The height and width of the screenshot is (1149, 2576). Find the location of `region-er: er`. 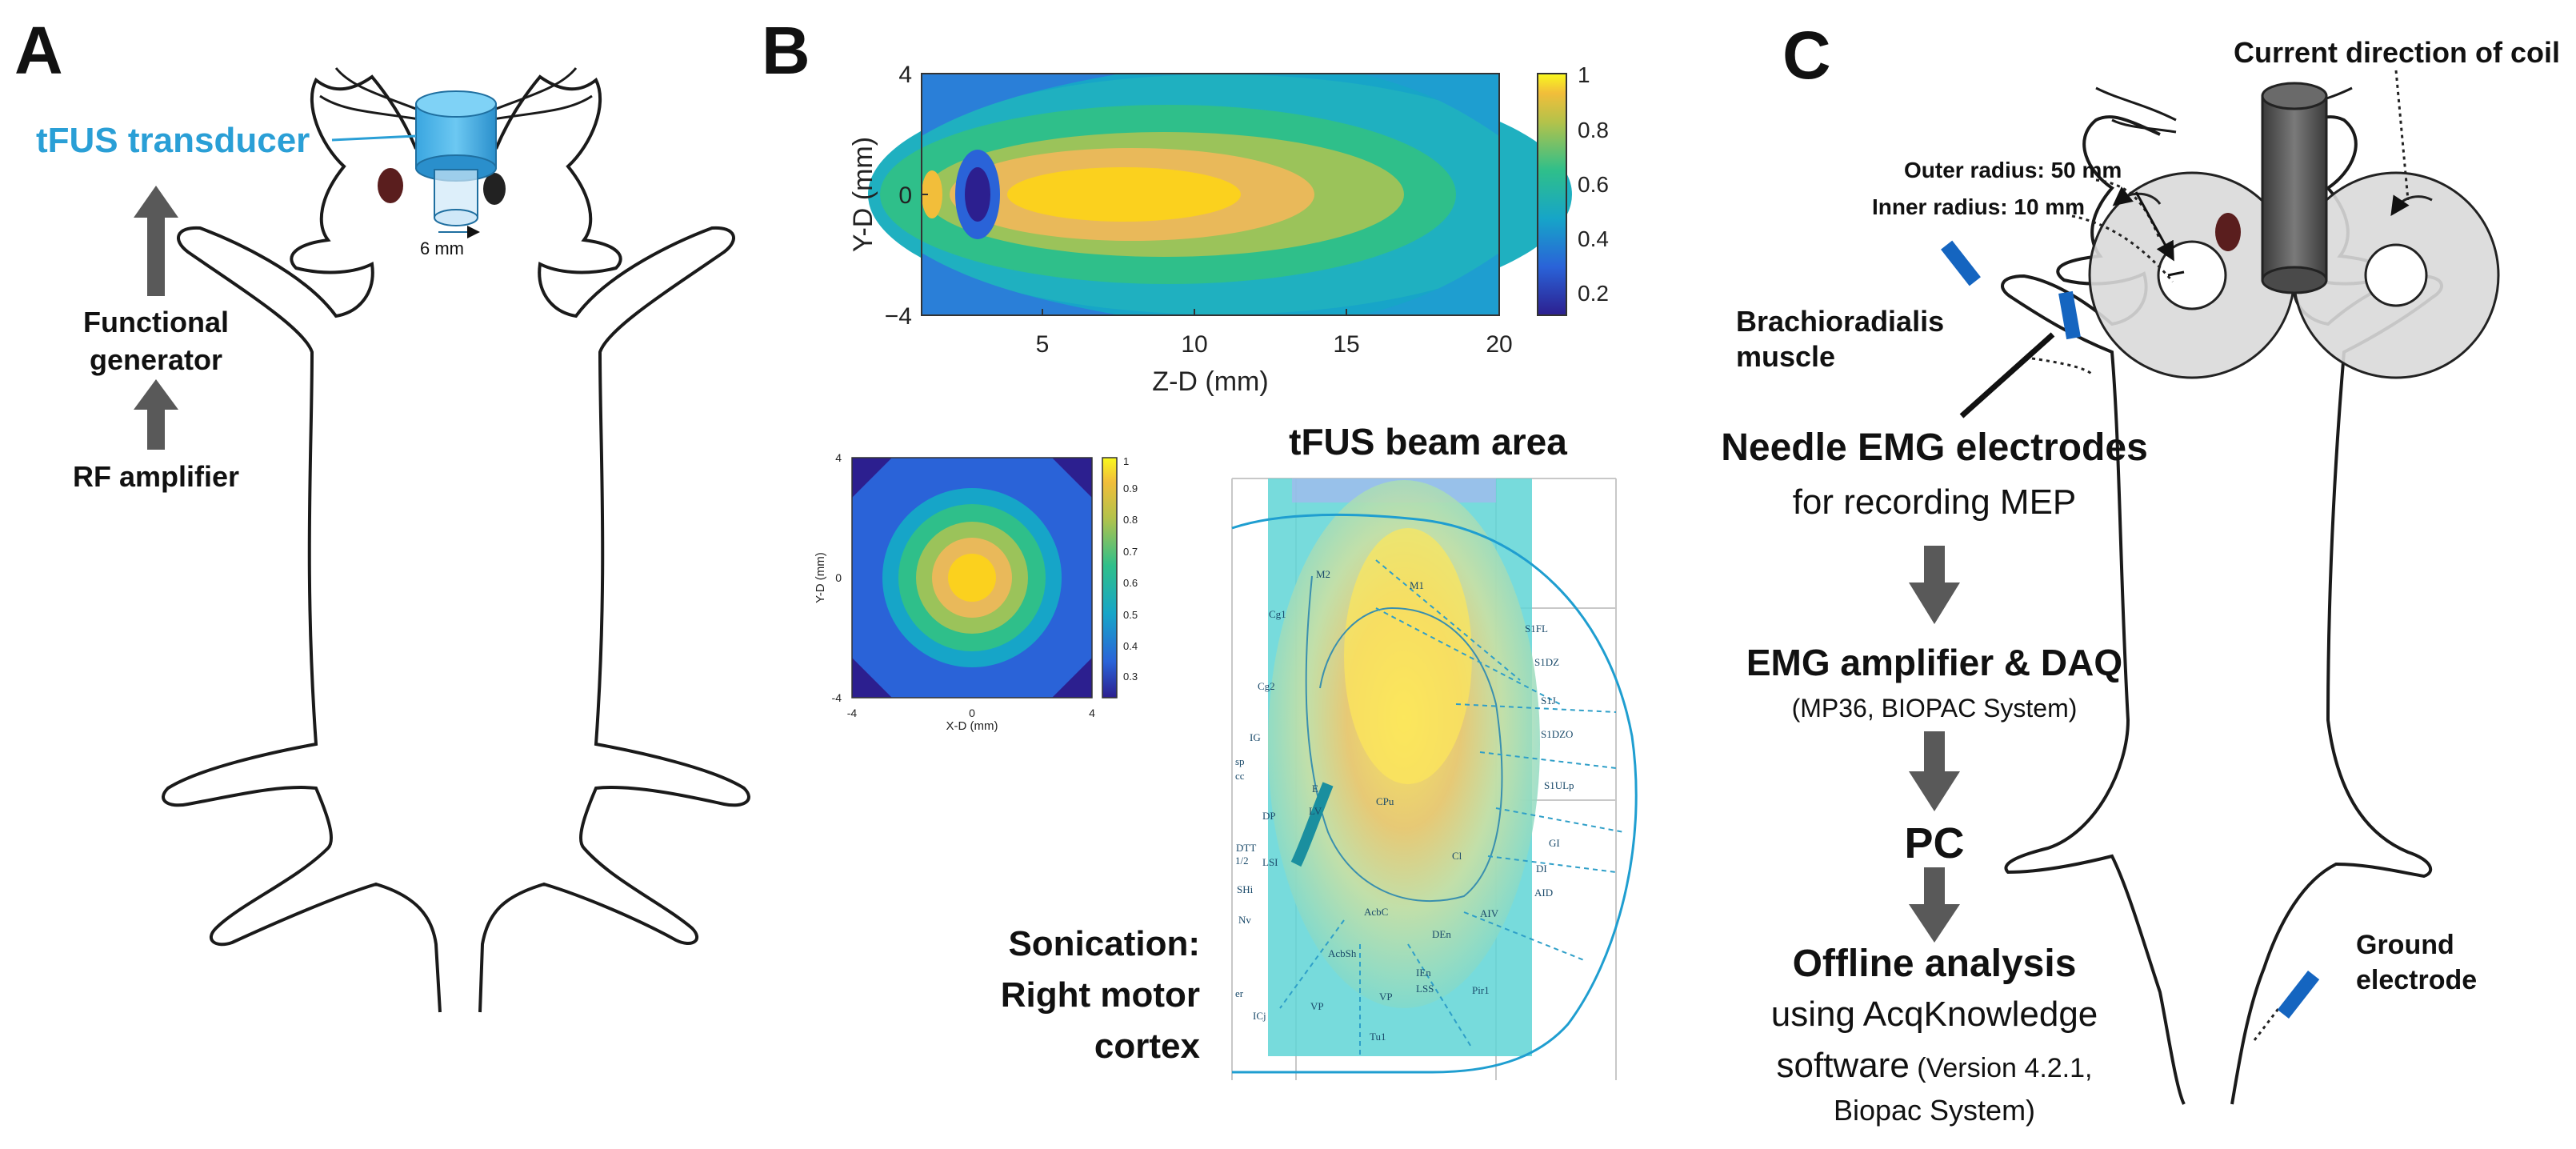

region-er: er is located at coordinates (1239, 993).